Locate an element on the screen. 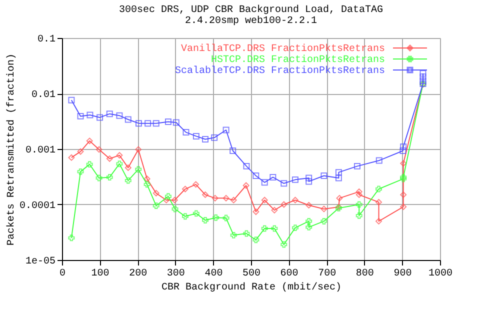 The height and width of the screenshot is (320, 480). x-tick-label: 800 is located at coordinates (365, 274).